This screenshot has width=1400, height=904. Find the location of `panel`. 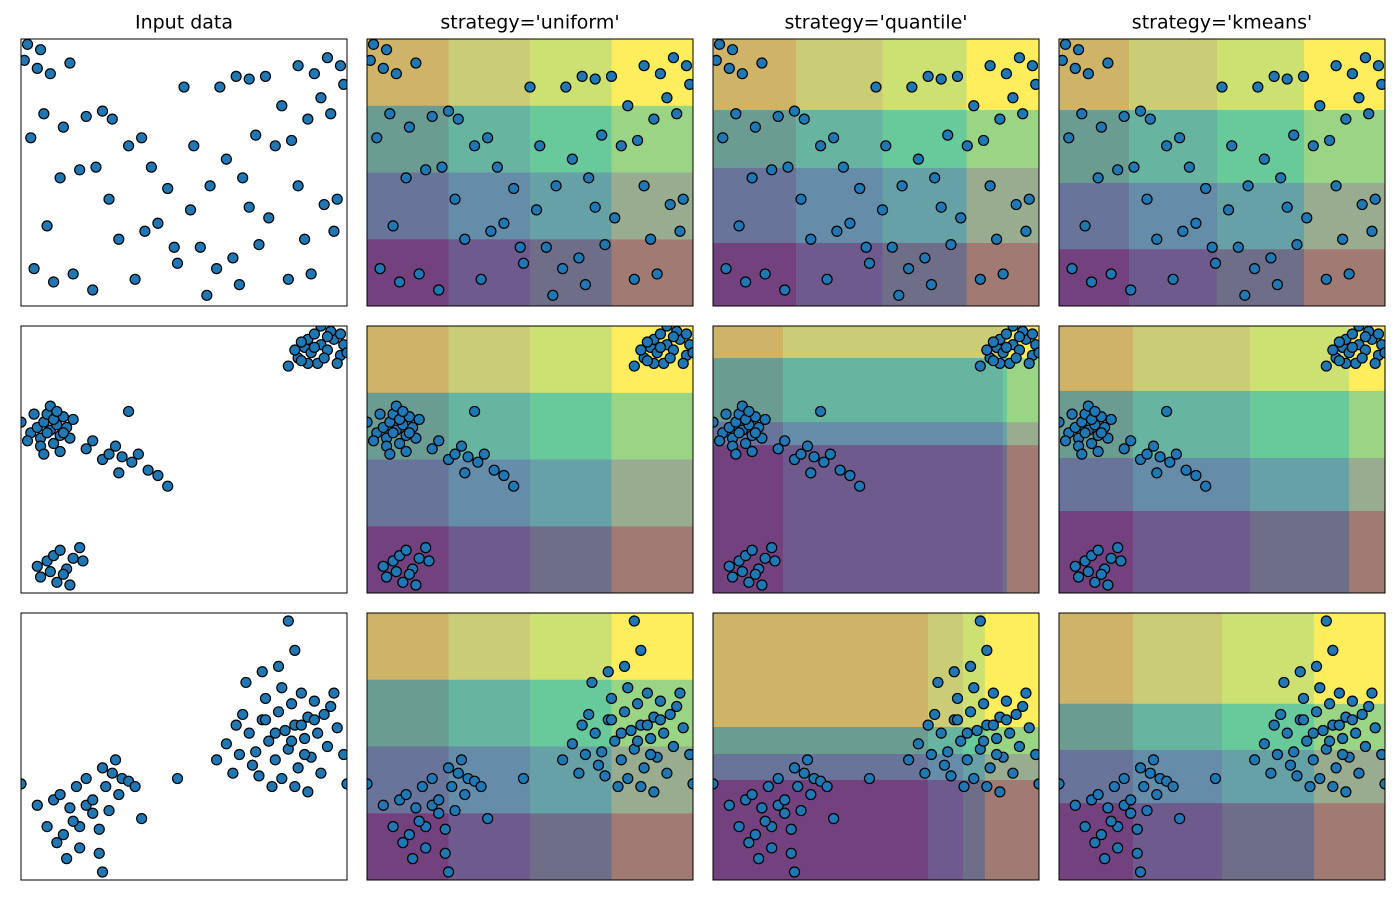

panel is located at coordinates (184, 459).